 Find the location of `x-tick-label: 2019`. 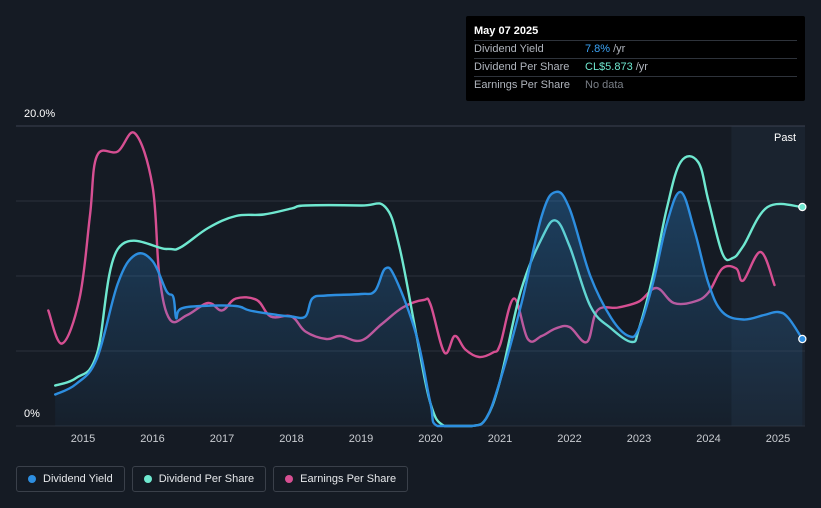

x-tick-label: 2019 is located at coordinates (361, 439).